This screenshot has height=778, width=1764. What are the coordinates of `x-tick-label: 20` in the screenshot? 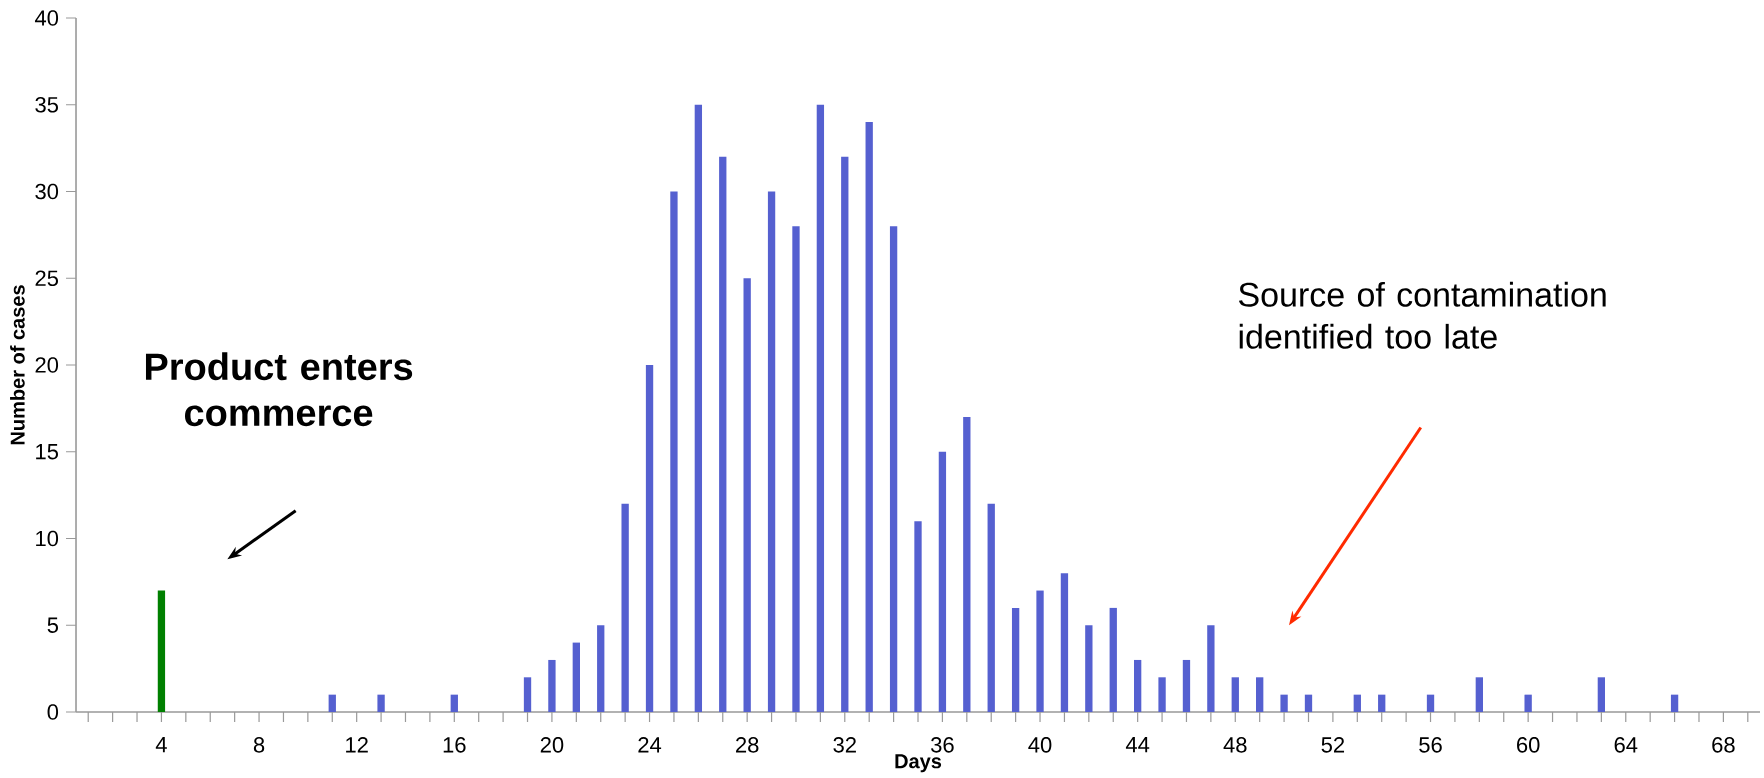 It's located at (552, 745).